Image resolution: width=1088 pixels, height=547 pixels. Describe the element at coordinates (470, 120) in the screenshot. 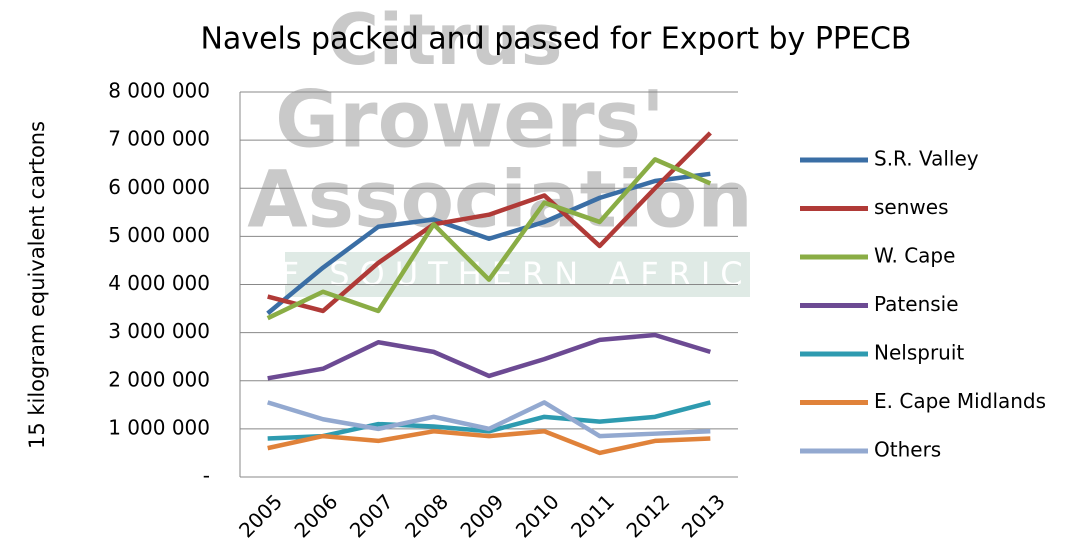

I see `watermark: Growers'` at that location.